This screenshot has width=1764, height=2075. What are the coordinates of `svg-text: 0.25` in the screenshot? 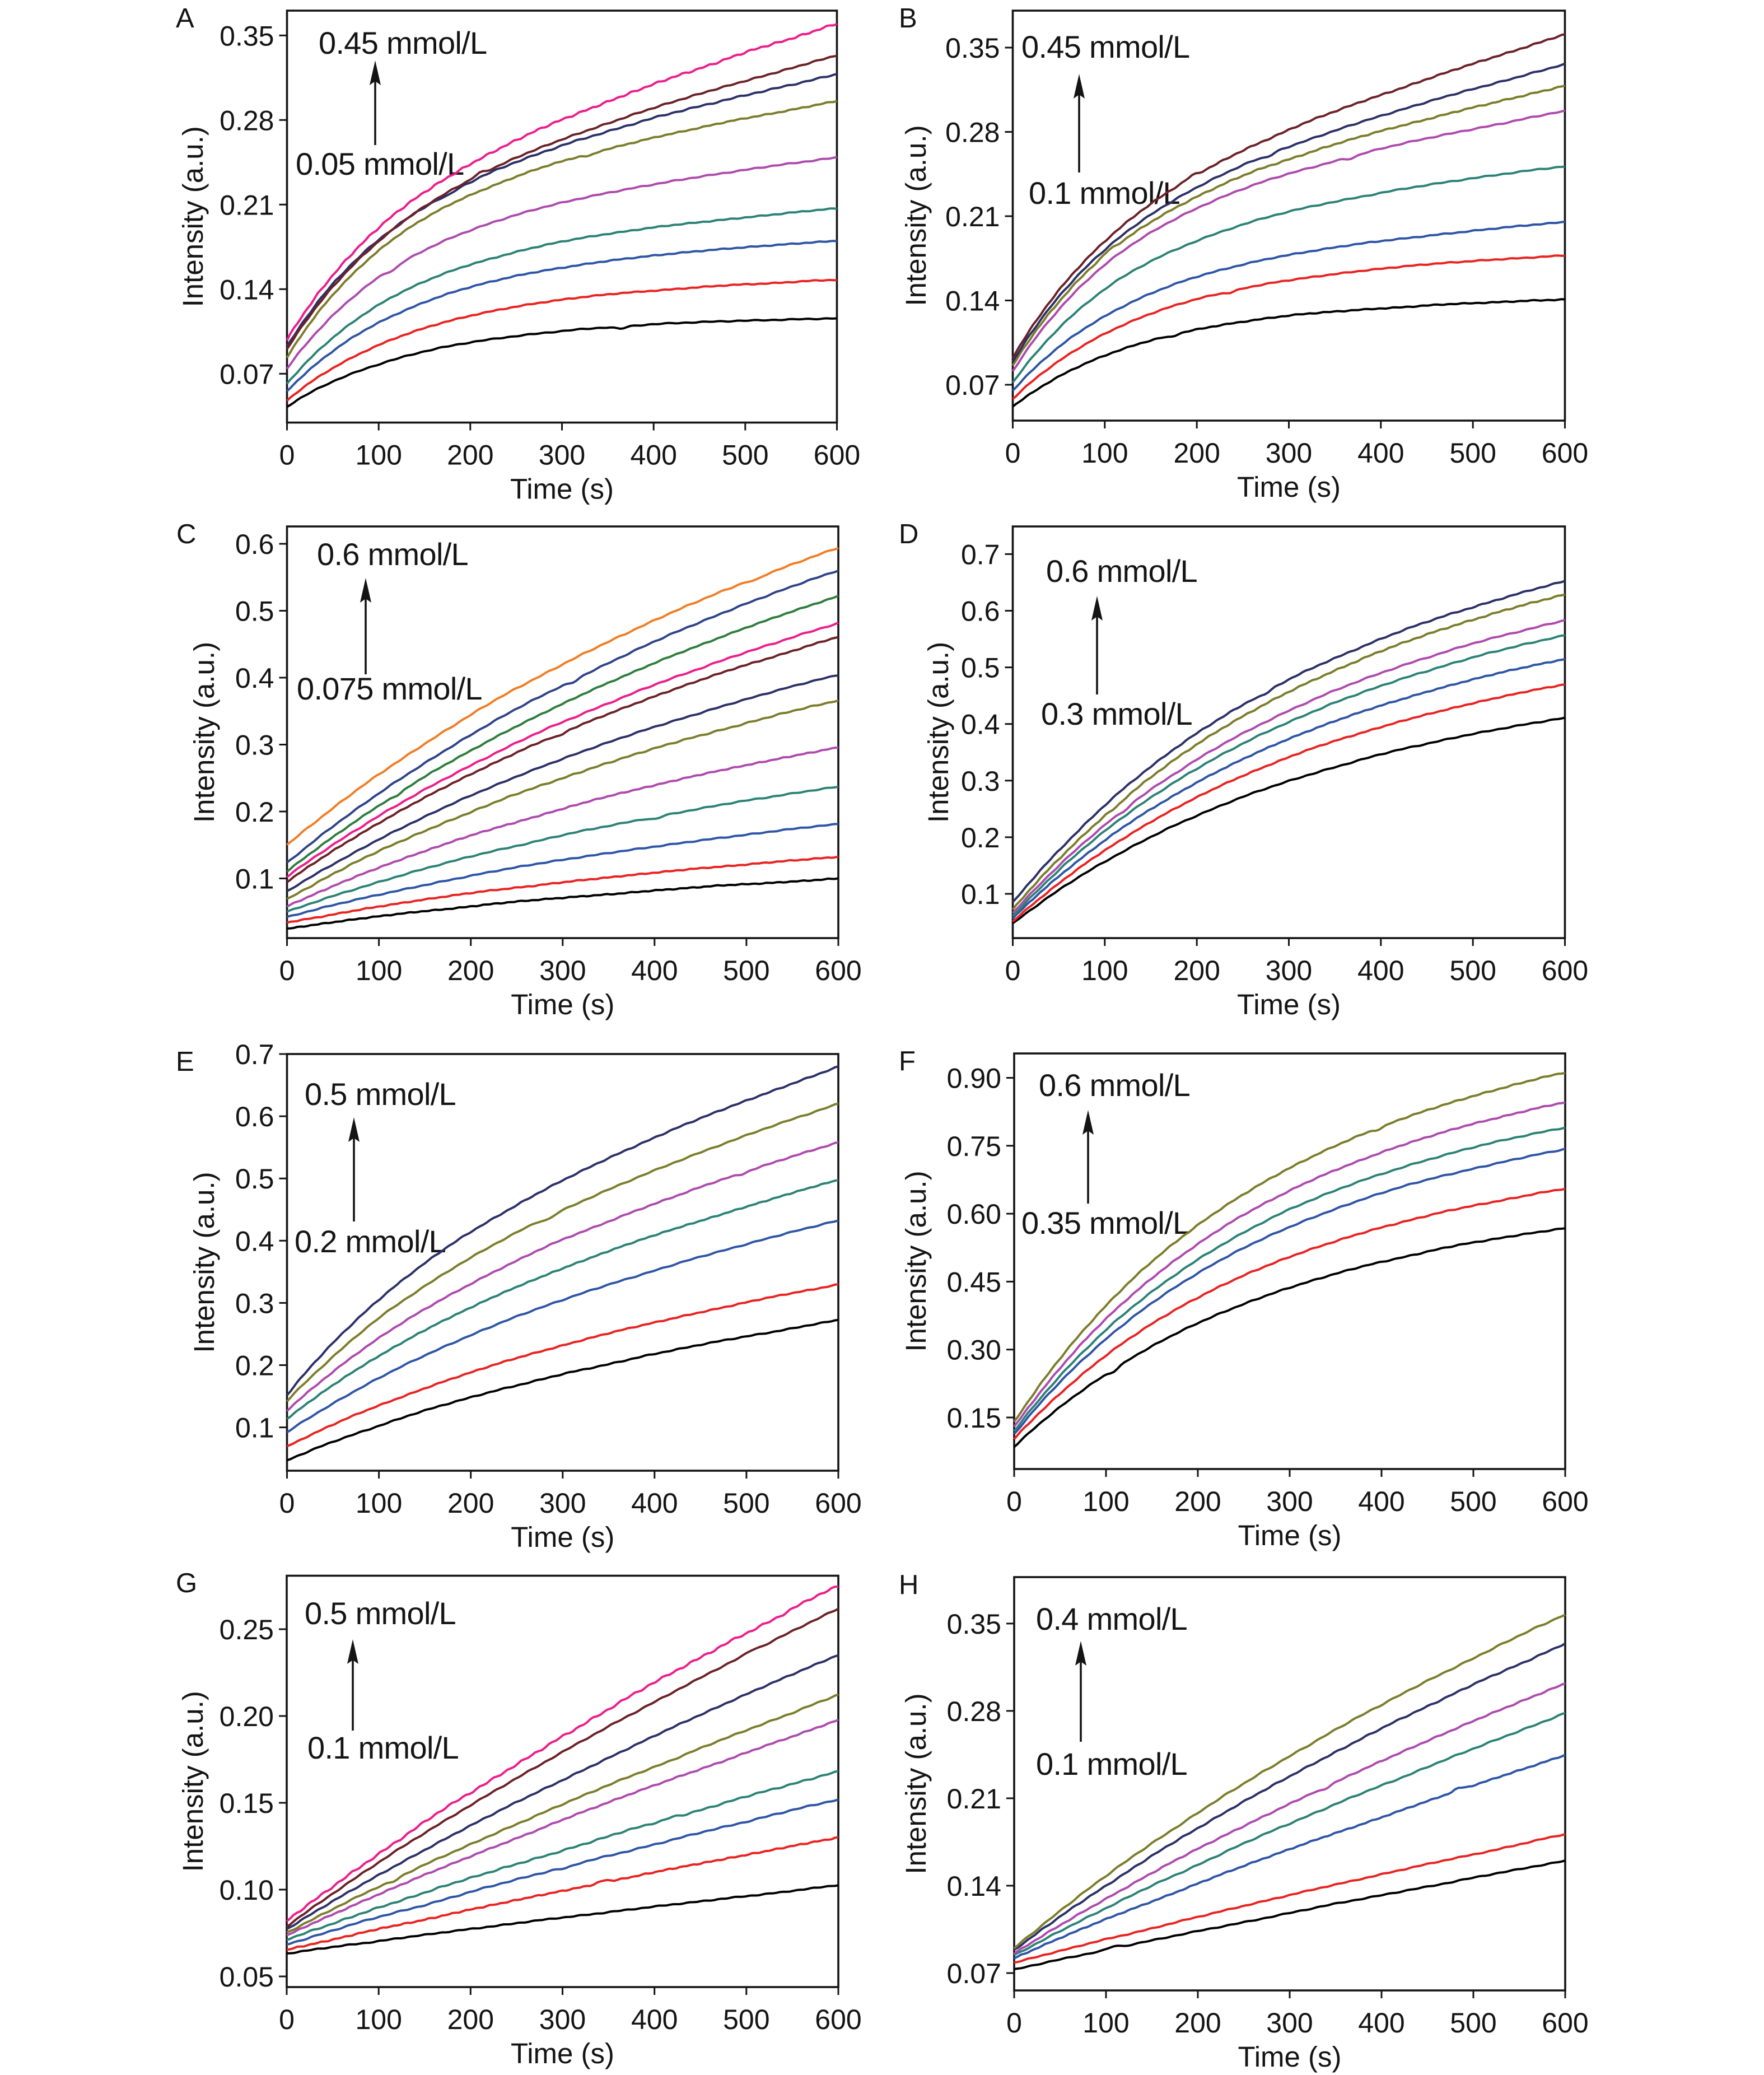 It's located at (247, 1629).